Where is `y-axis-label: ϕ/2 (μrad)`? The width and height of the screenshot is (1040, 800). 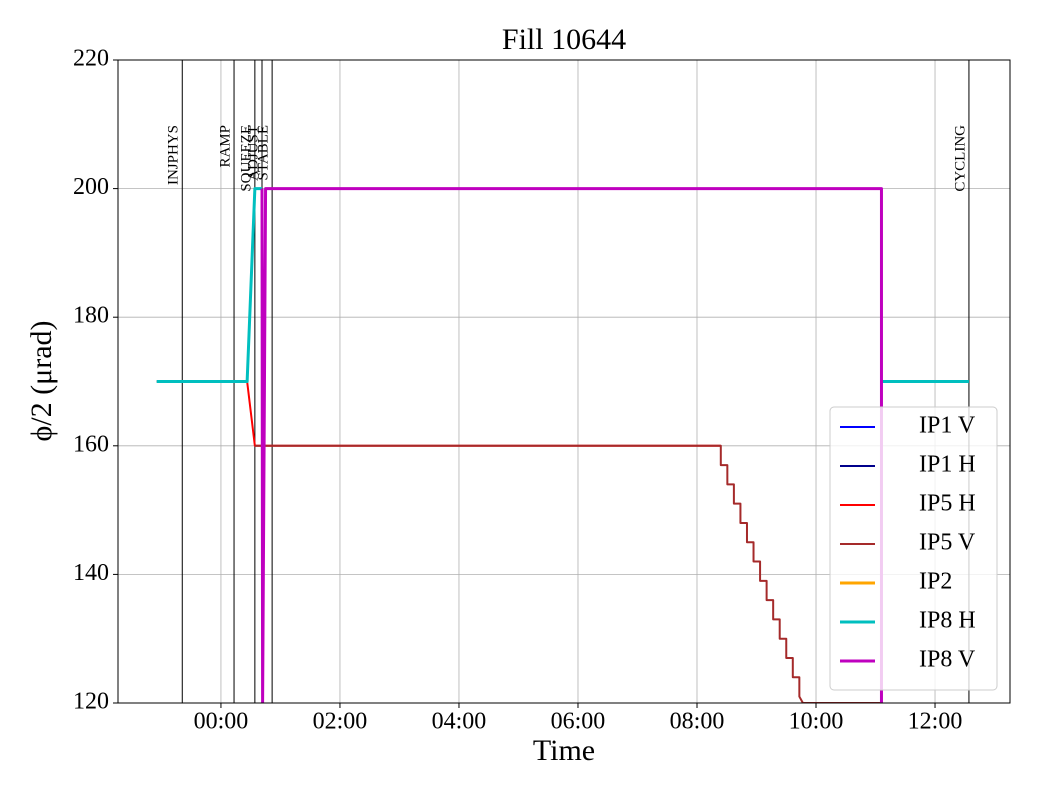
y-axis-label: ϕ/2 (μrad) is located at coordinates (41, 381).